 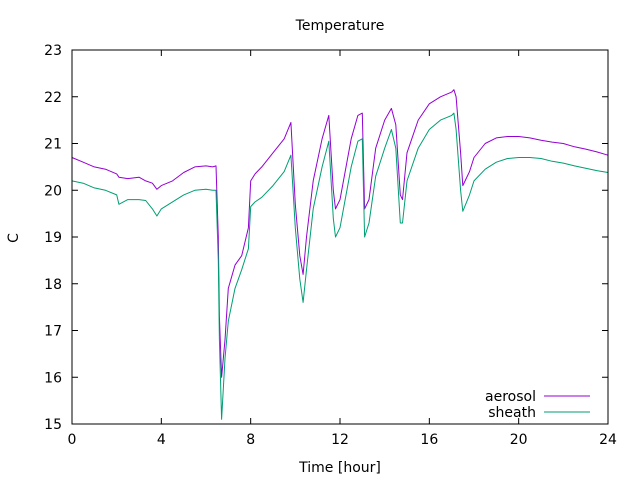 I want to click on x-tick-label: 16, so click(x=429, y=440).